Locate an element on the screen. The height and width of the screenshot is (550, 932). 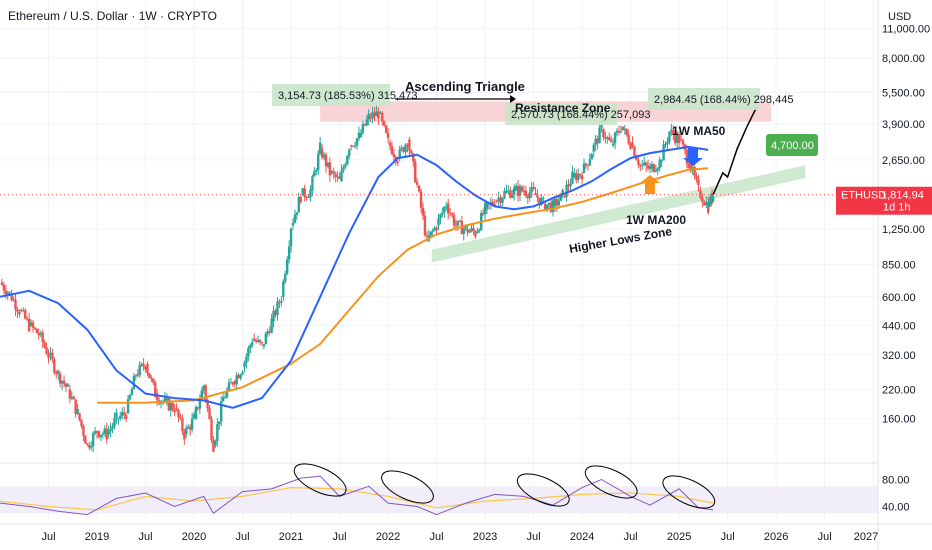
rsi-ma-line is located at coordinates (357, 498).